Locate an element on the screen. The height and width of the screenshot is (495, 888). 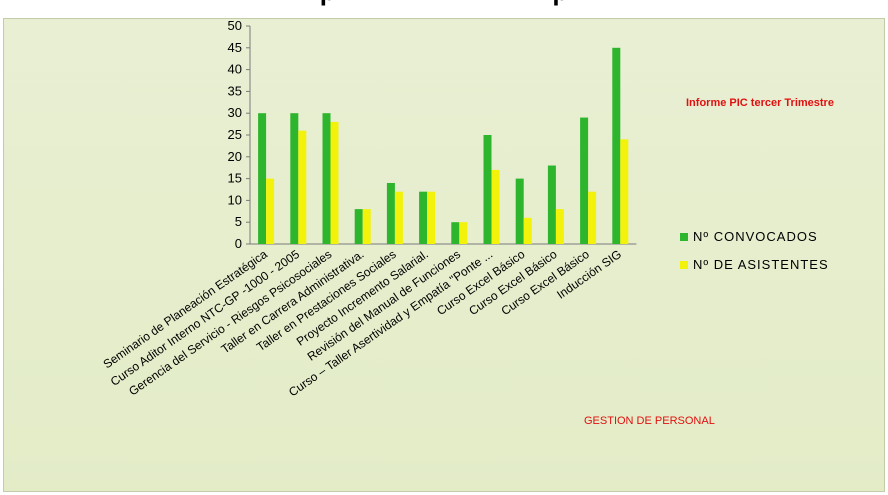
legend-swatch-convocados is located at coordinates (684, 237).